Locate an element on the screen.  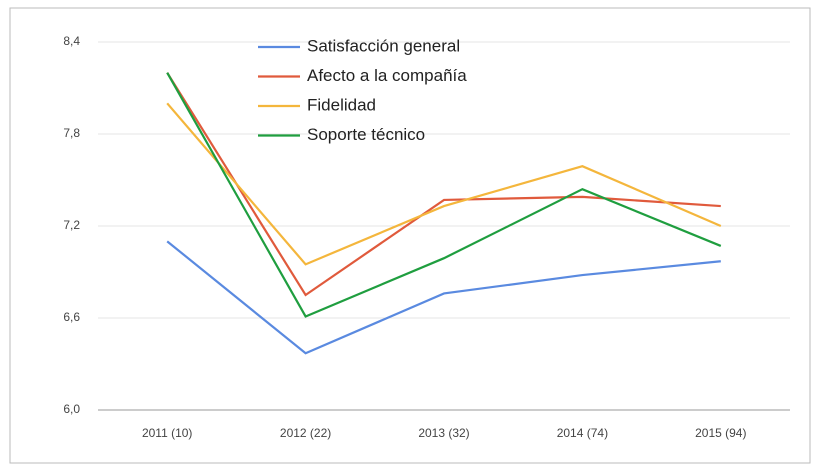
x-tick-label: 2015 (94) is located at coordinates (720, 433).